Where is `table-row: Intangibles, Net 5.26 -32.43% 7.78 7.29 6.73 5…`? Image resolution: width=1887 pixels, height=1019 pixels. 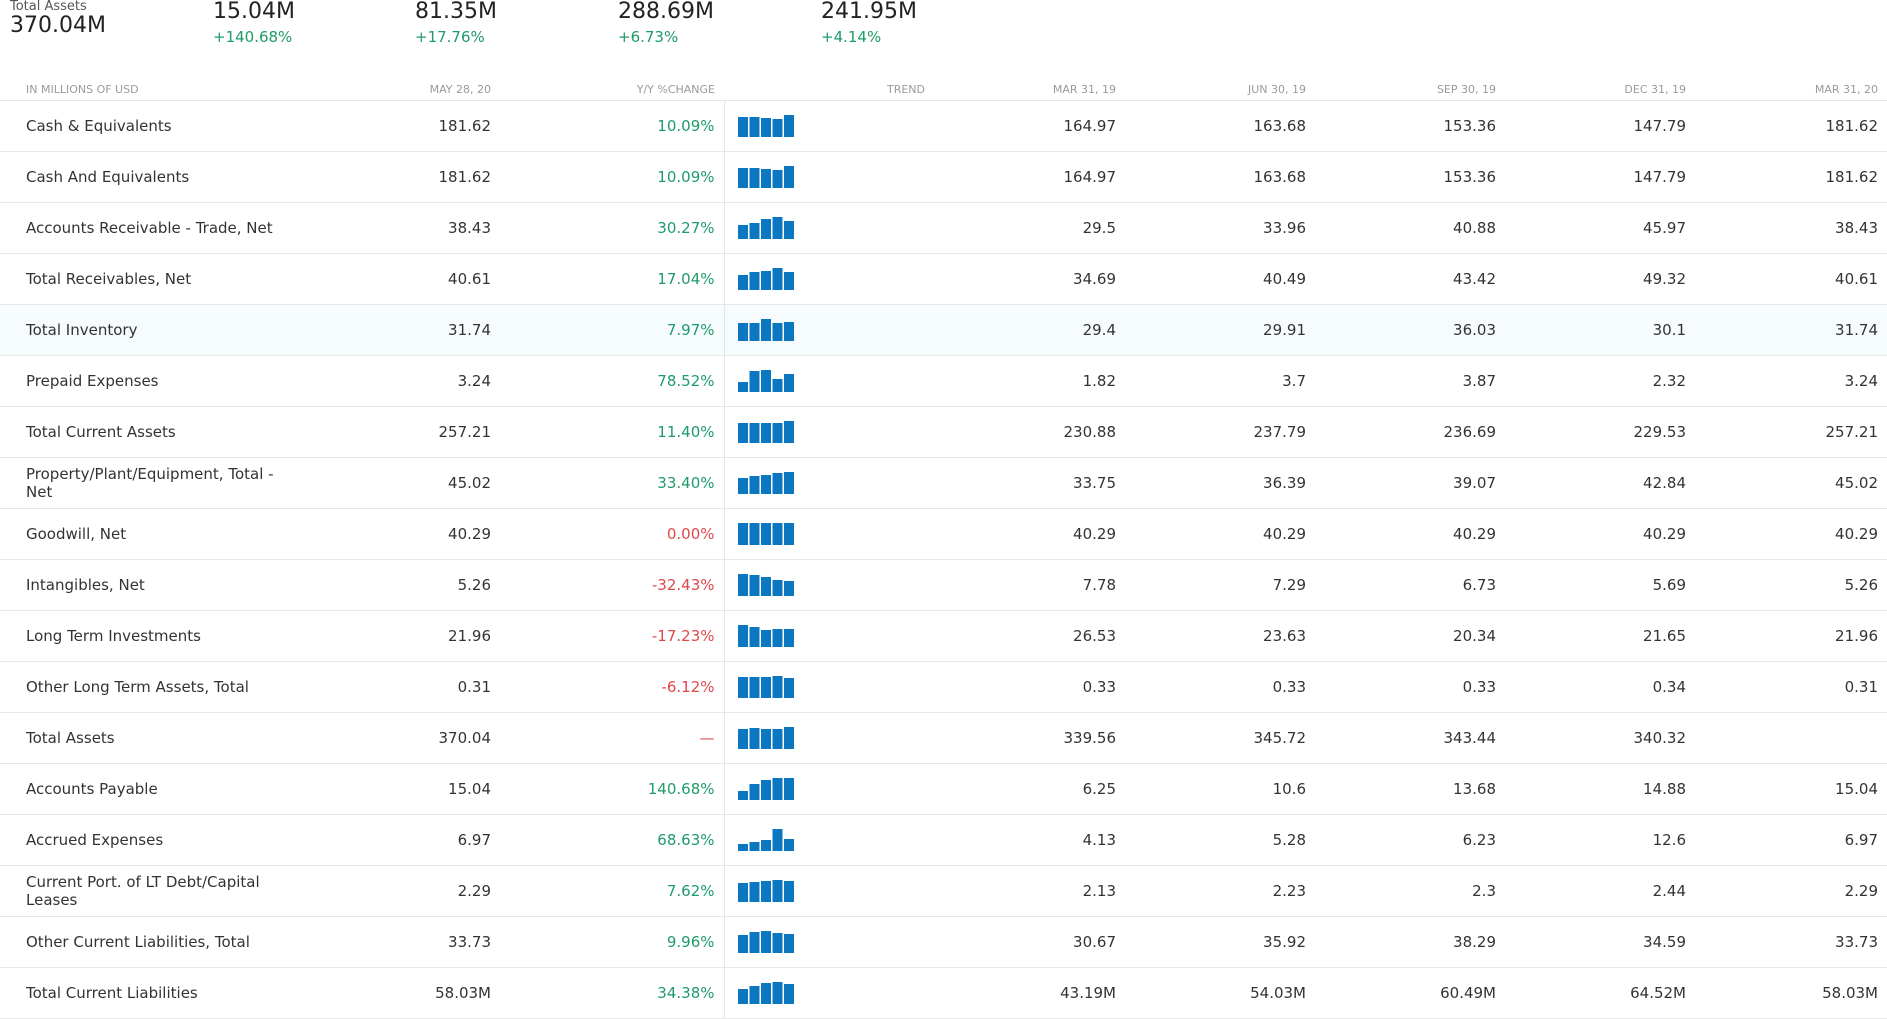 table-row: Intangibles, Net 5.26 -32.43% 7.78 7.29 6.73 5… is located at coordinates (943, 585).